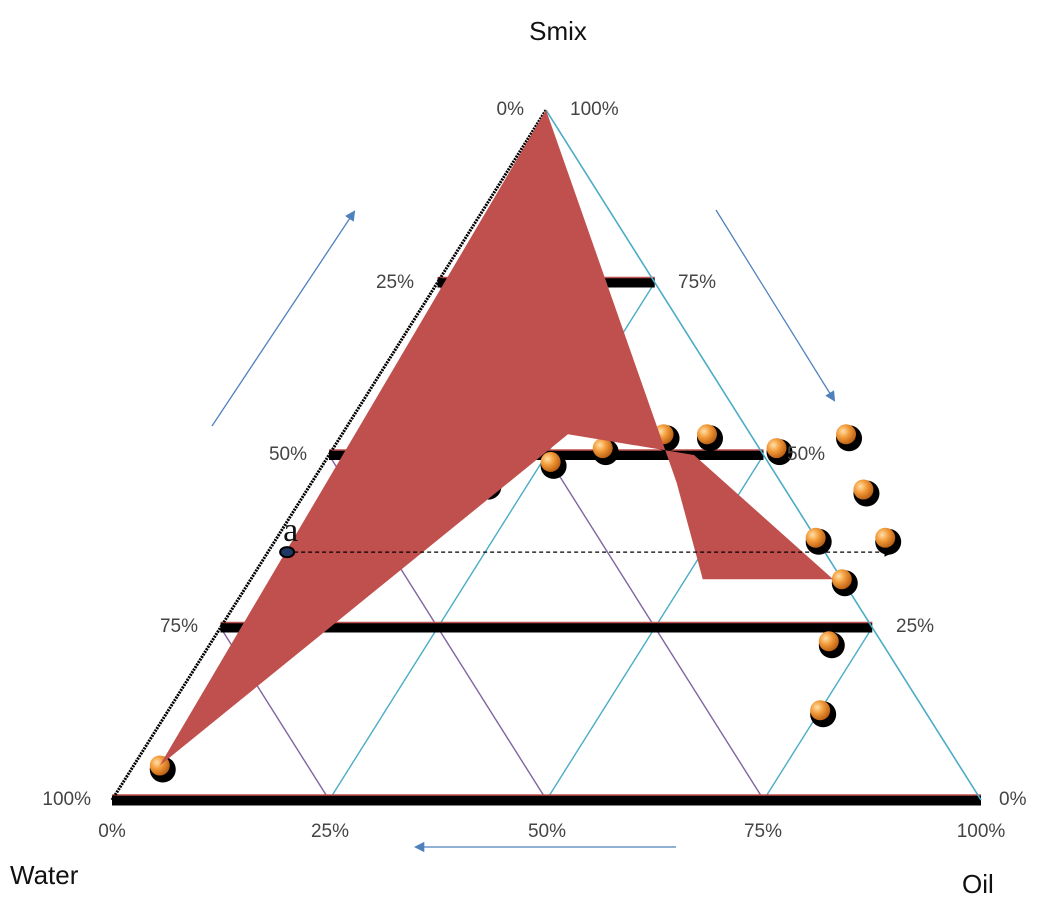 Image resolution: width=1038 pixels, height=898 pixels. What do you see at coordinates (112, 831) in the screenshot?
I see `tick-bottom-0: 0%` at bounding box center [112, 831].